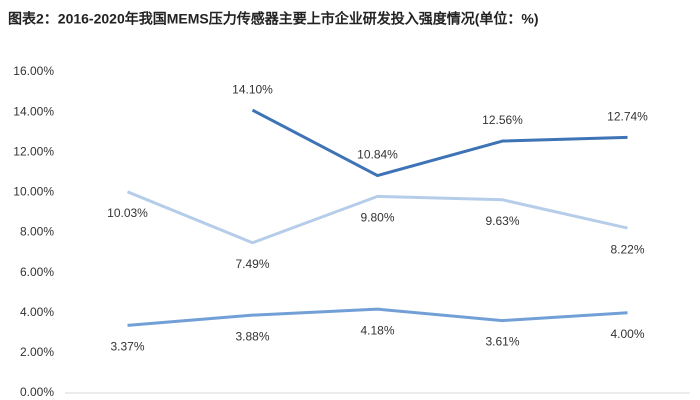 The image size is (700, 400). What do you see at coordinates (252, 264) in the screenshot?
I see `data-label: 7.49%` at bounding box center [252, 264].